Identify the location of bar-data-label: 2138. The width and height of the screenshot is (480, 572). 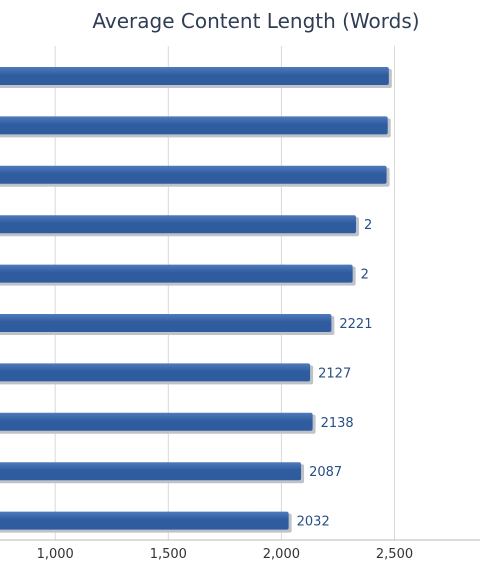
(337, 423).